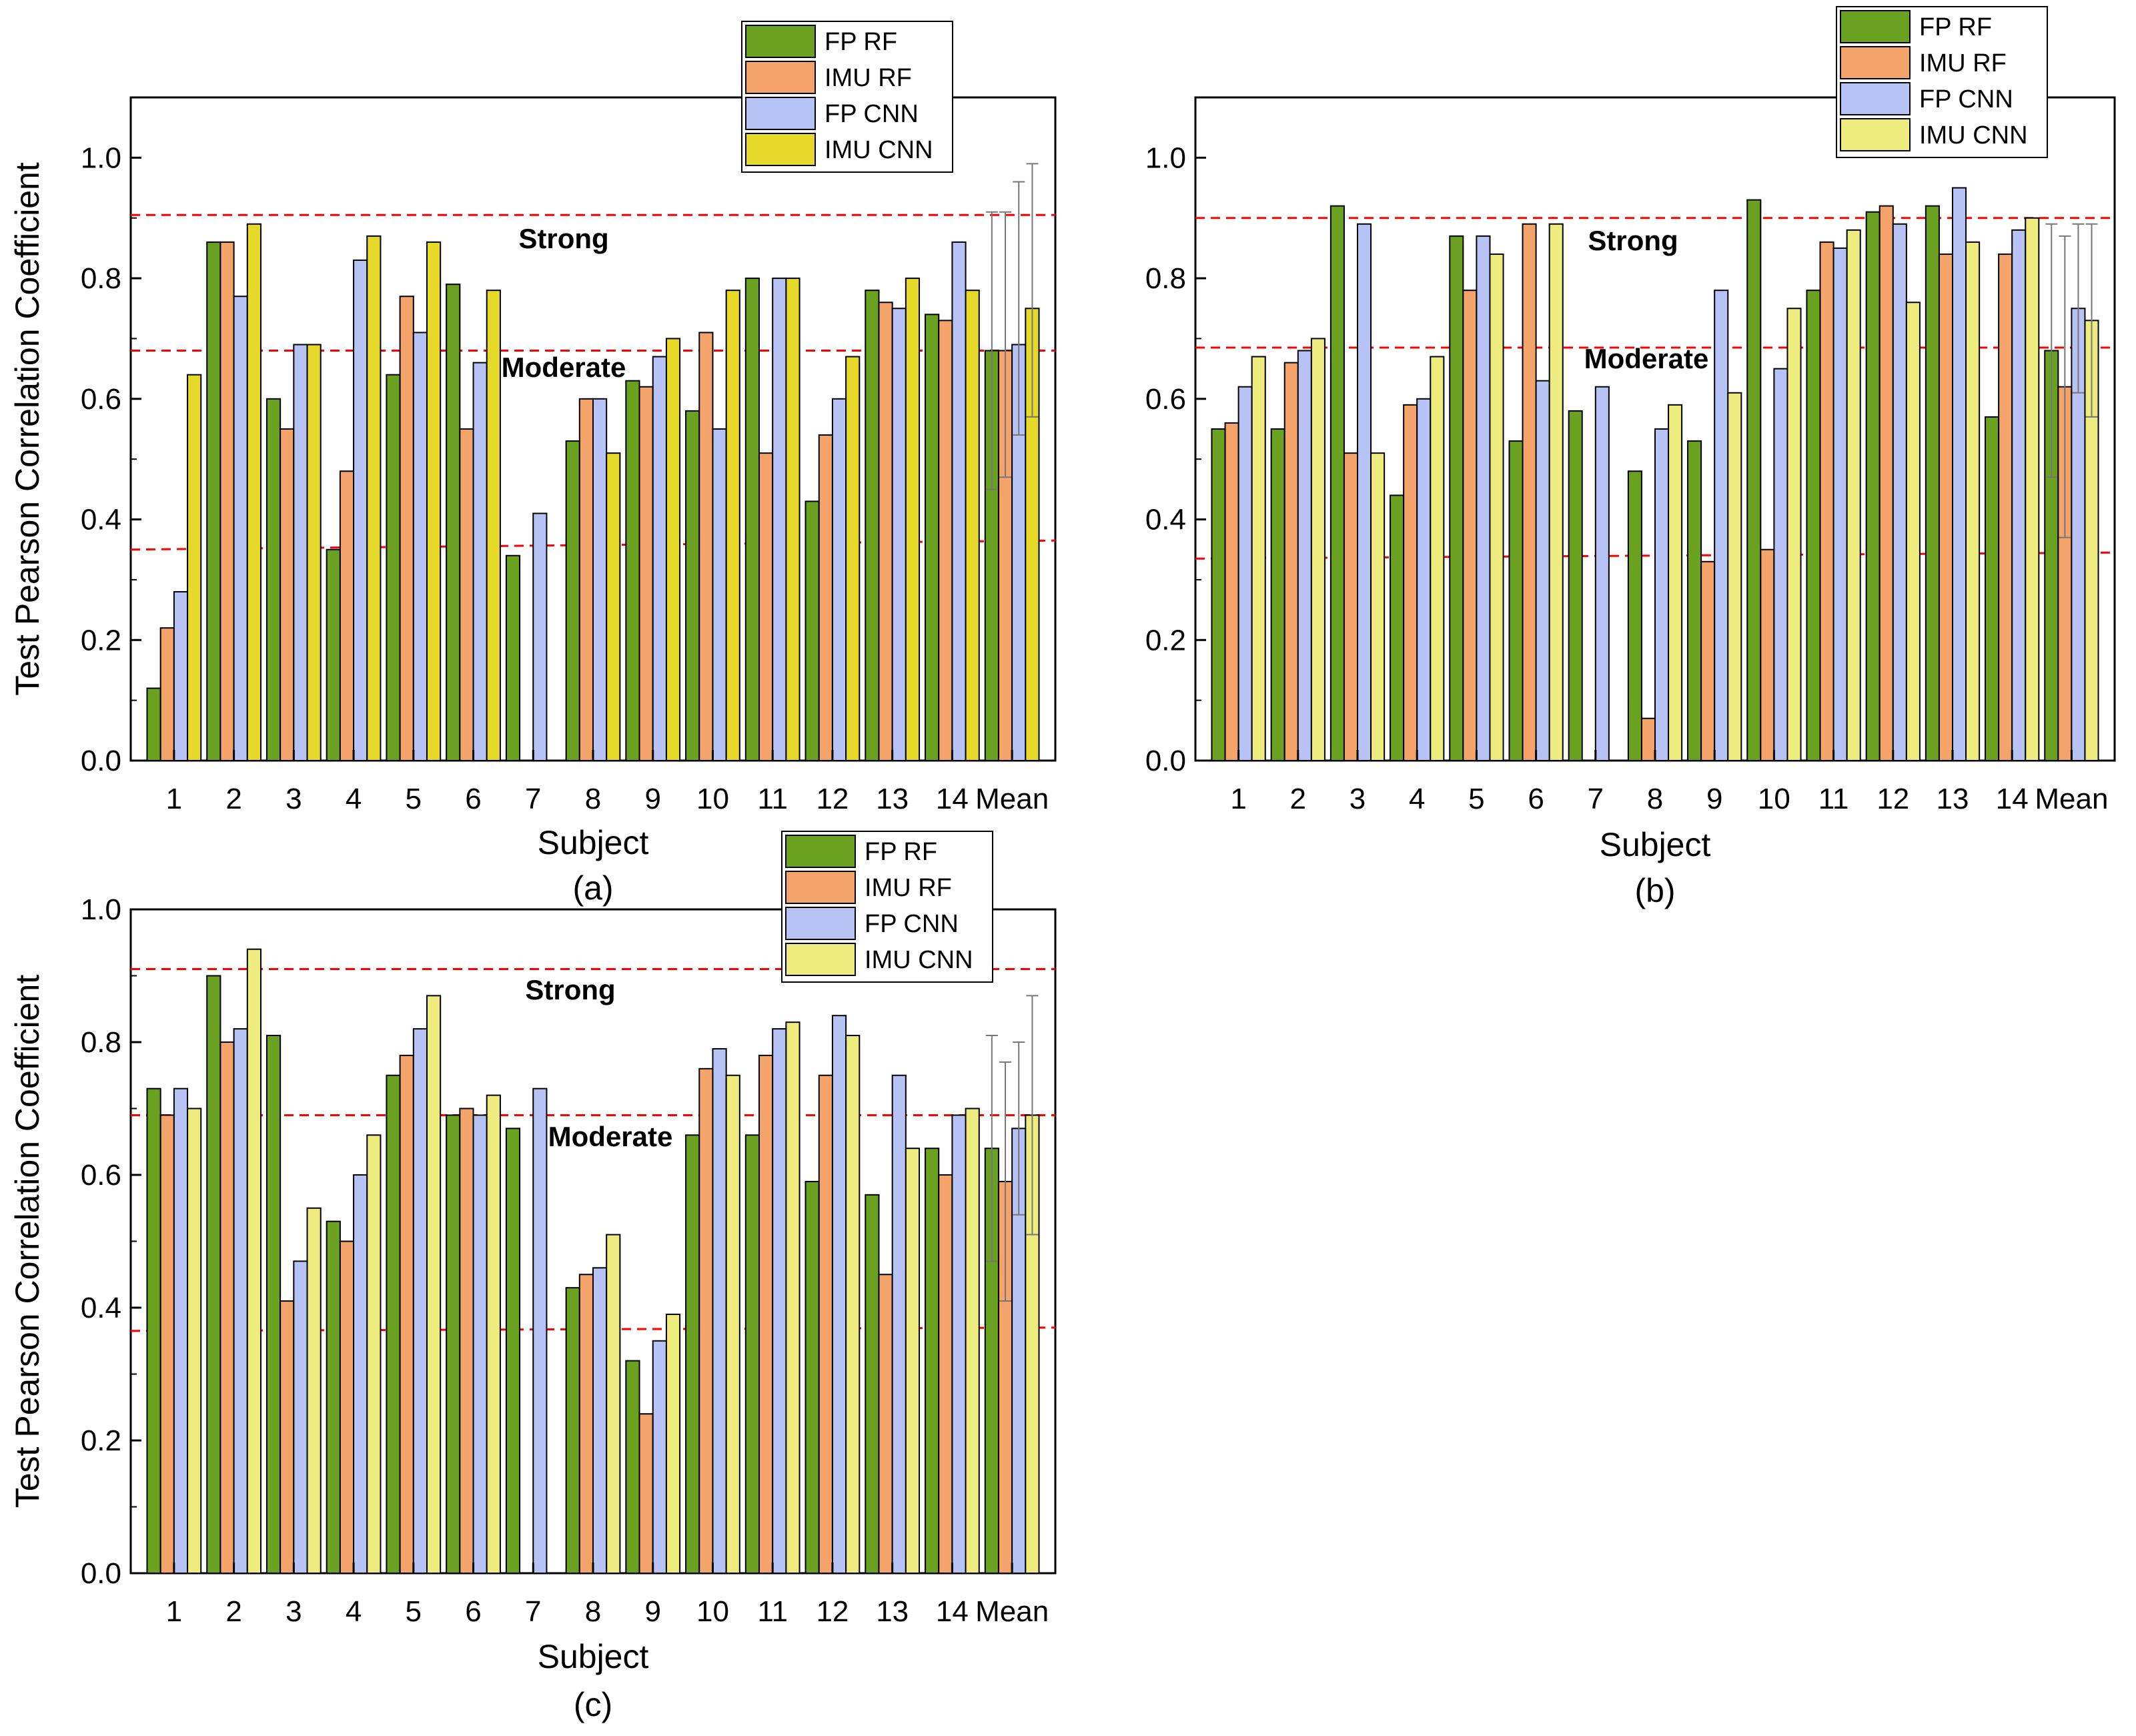  I want to click on x-tick-label: 8, so click(1655, 799).